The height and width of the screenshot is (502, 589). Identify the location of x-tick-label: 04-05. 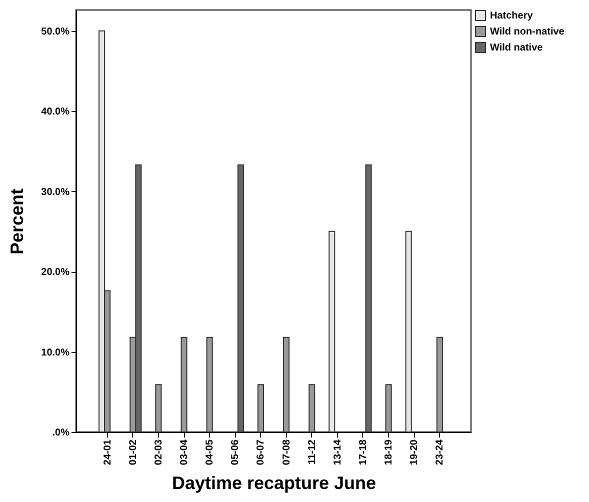
(210, 452).